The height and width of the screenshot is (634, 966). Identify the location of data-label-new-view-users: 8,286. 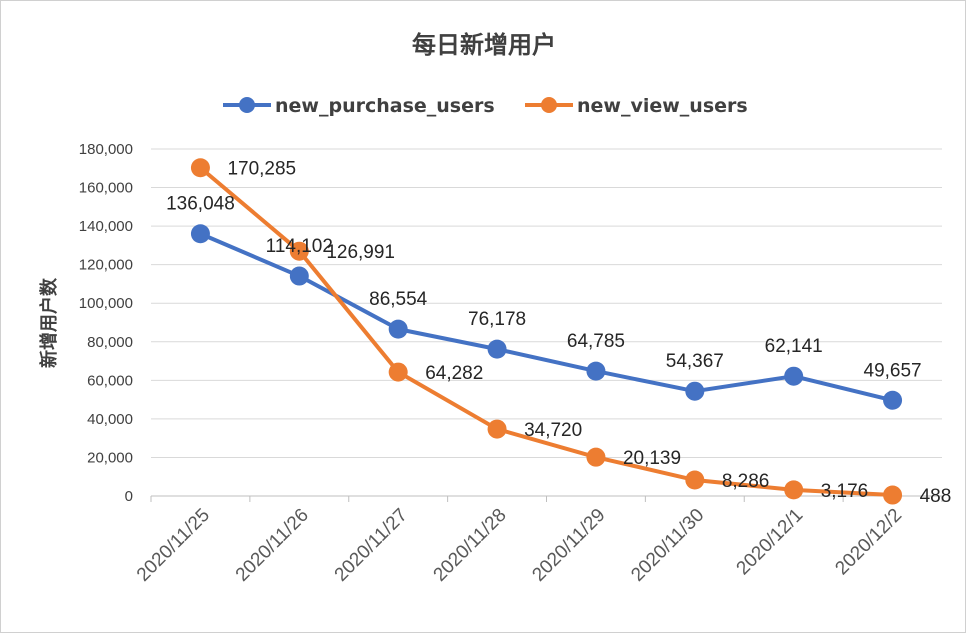
(746, 481).